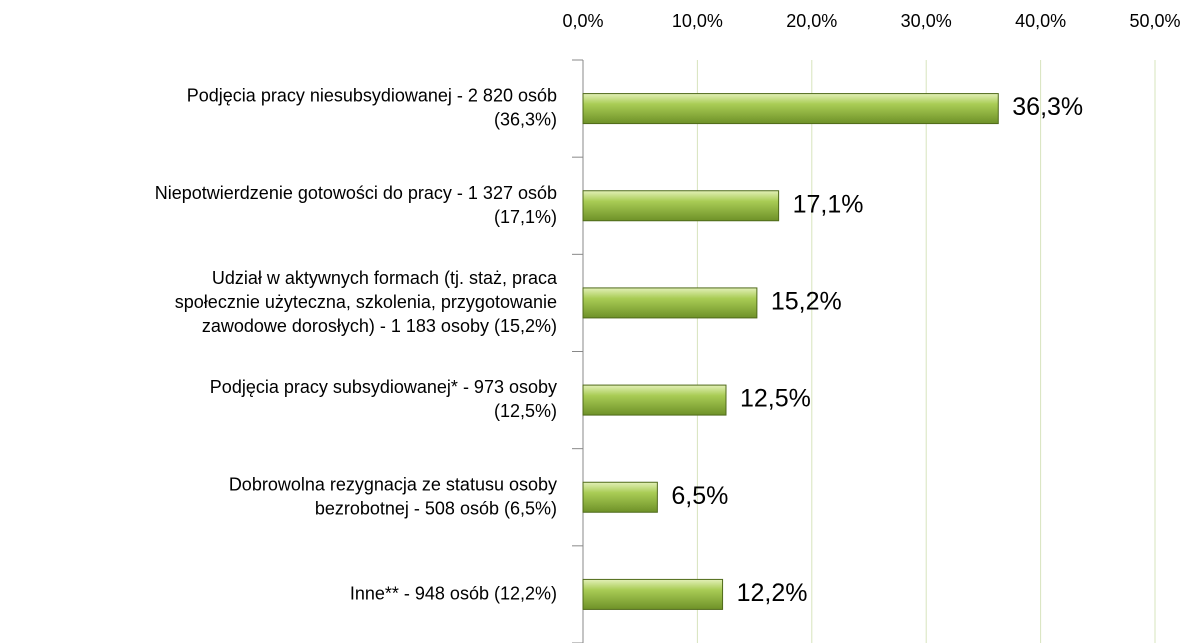 This screenshot has width=1196, height=643. Describe the element at coordinates (806, 302) in the screenshot. I see `data-label: 15,2%` at that location.